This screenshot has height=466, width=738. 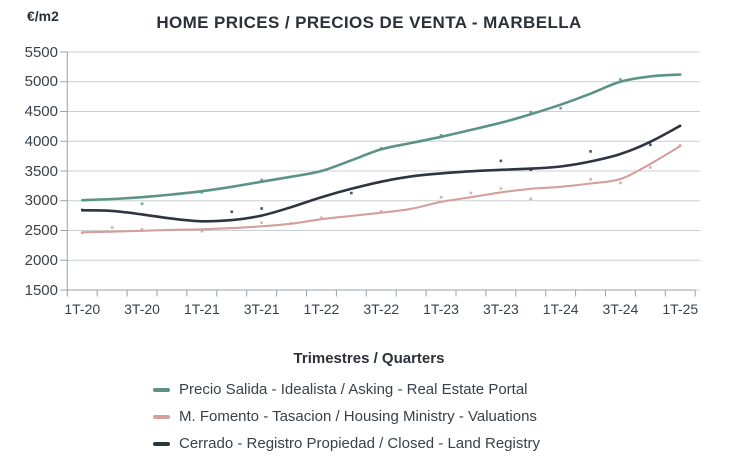 What do you see at coordinates (680, 309) in the screenshot?
I see `x-tick-label: 1T-25` at bounding box center [680, 309].